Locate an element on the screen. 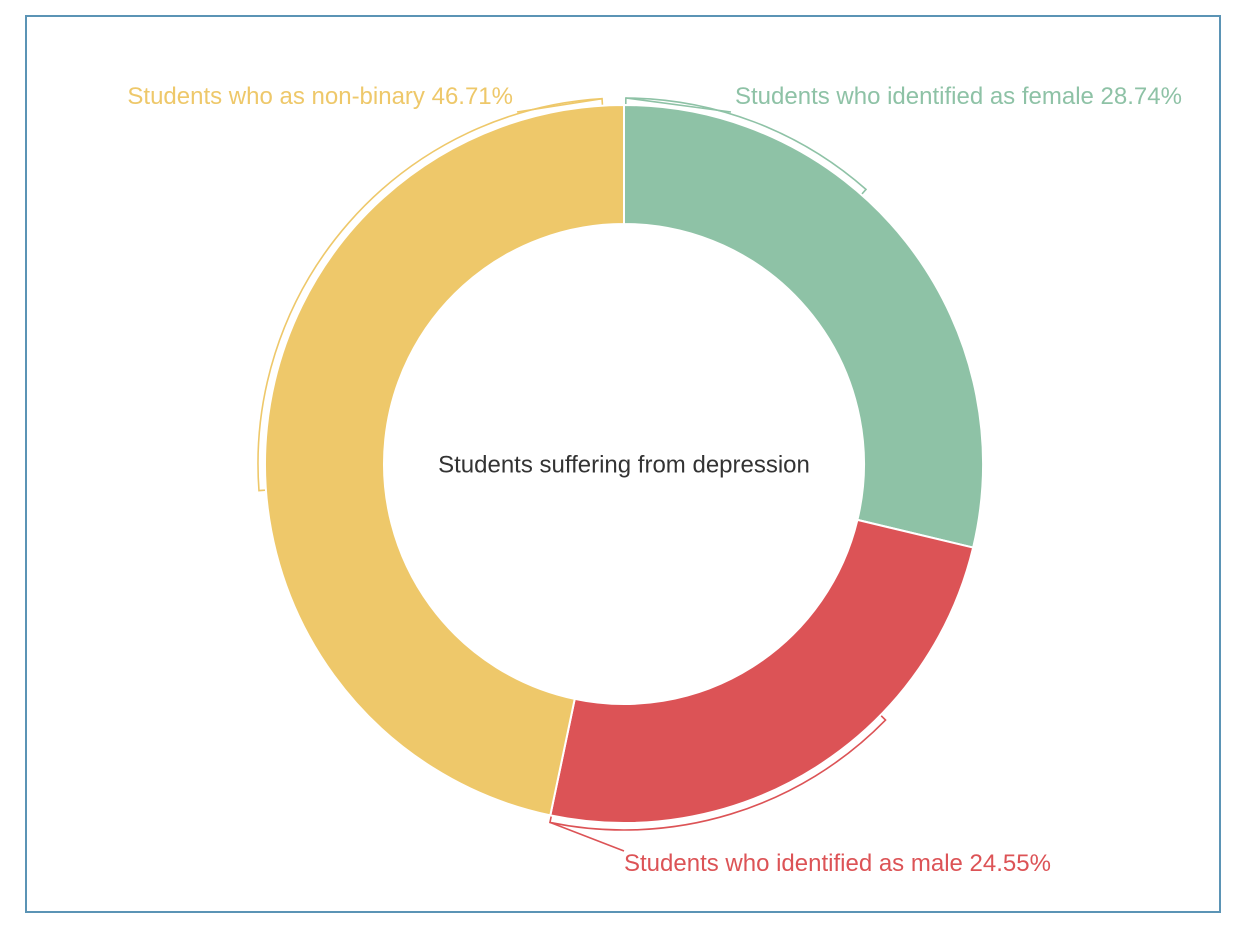 Image resolution: width=1236 pixels, height=941 pixels. leader-connector-students-who-as-non-binary is located at coordinates (559, 105).